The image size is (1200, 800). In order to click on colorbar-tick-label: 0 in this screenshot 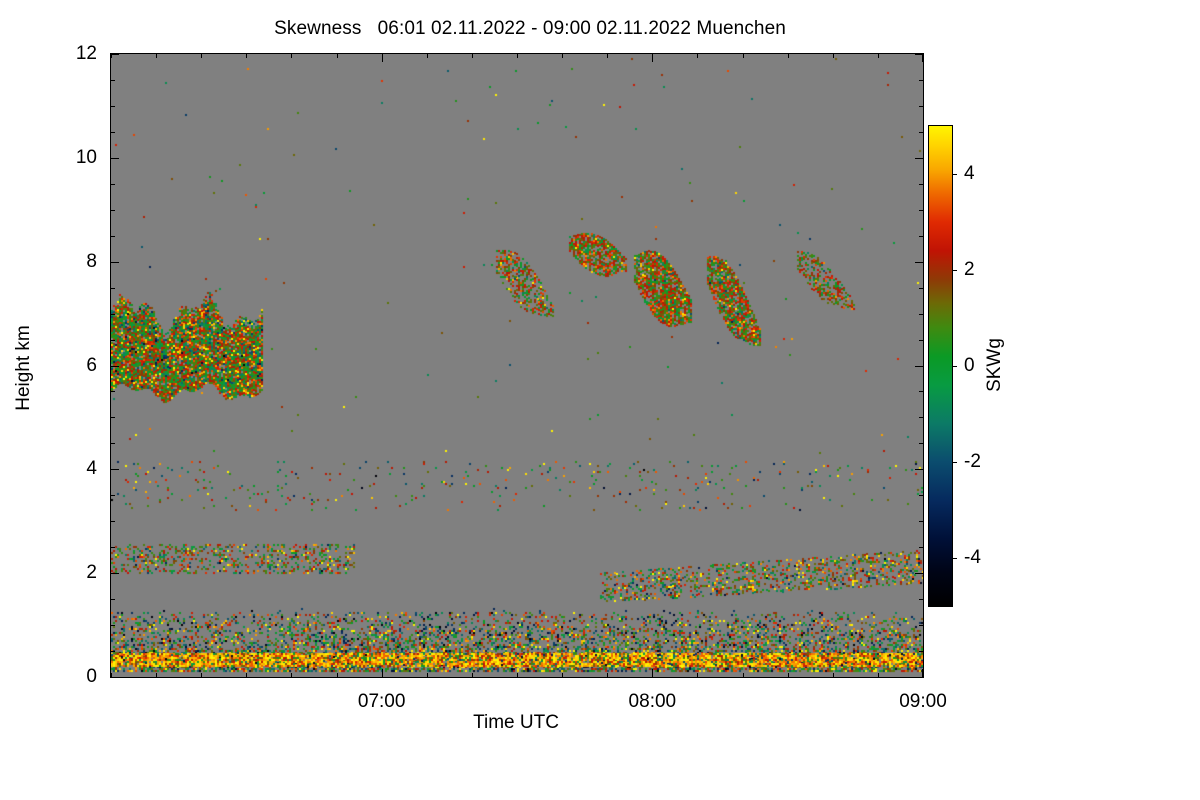, I will do `click(969, 365)`.